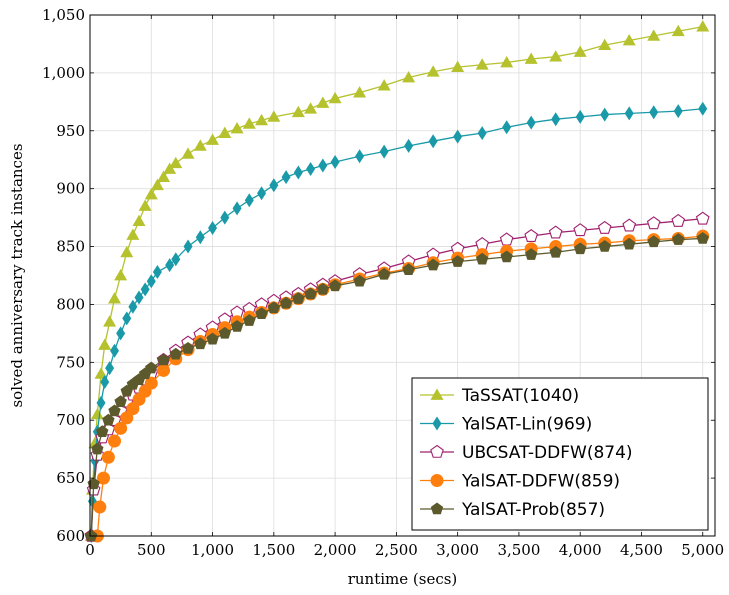  What do you see at coordinates (641, 550) in the screenshot?
I see `x-tick-label: 4,500` at bounding box center [641, 550].